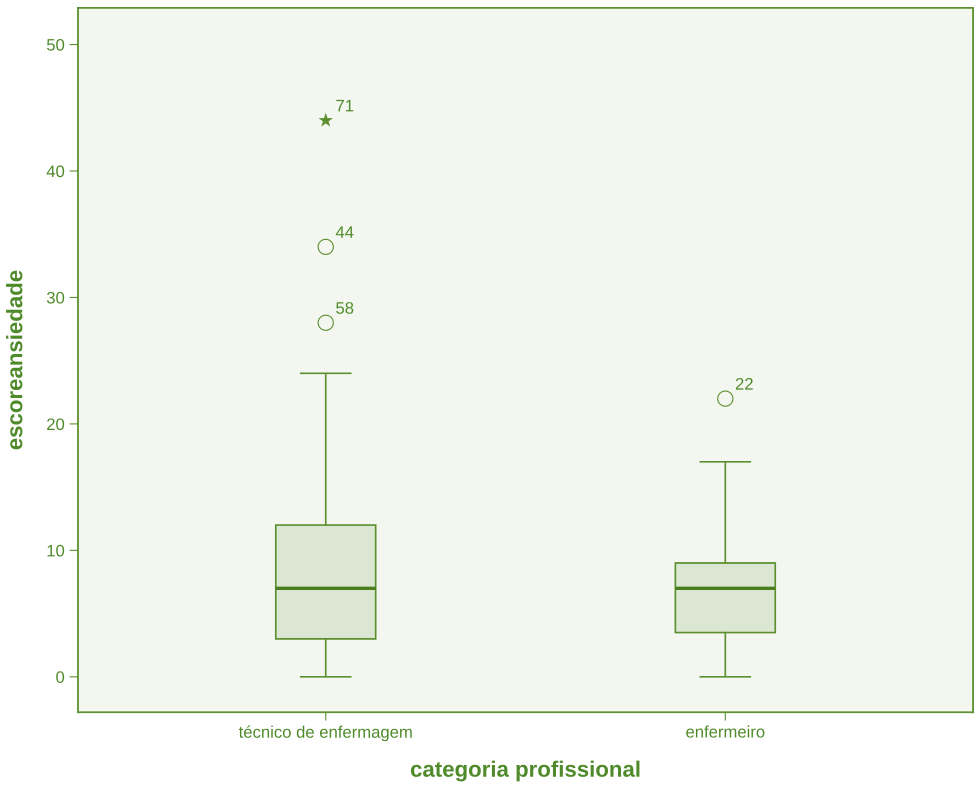 The height and width of the screenshot is (787, 975). What do you see at coordinates (56, 550) in the screenshot?
I see `y-tick-label: 10` at bounding box center [56, 550].